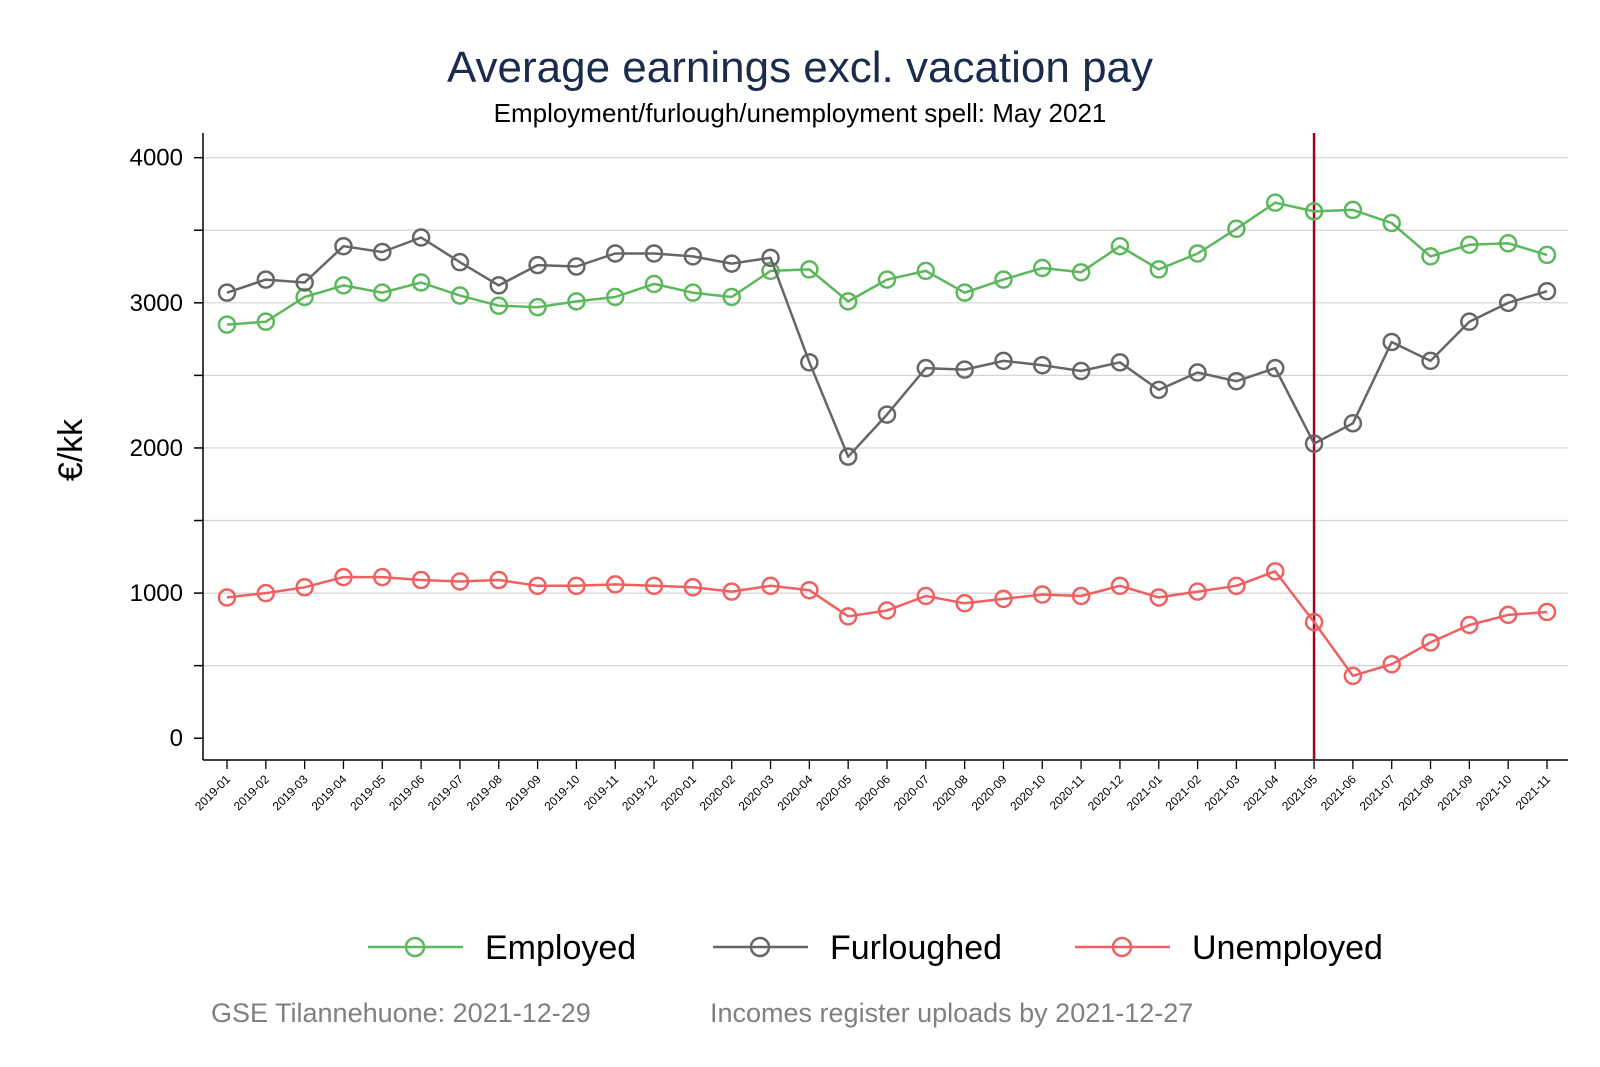 This screenshot has height=1067, width=1600. Describe the element at coordinates (156, 158) in the screenshot. I see `y-tick-label: 4000` at that location.